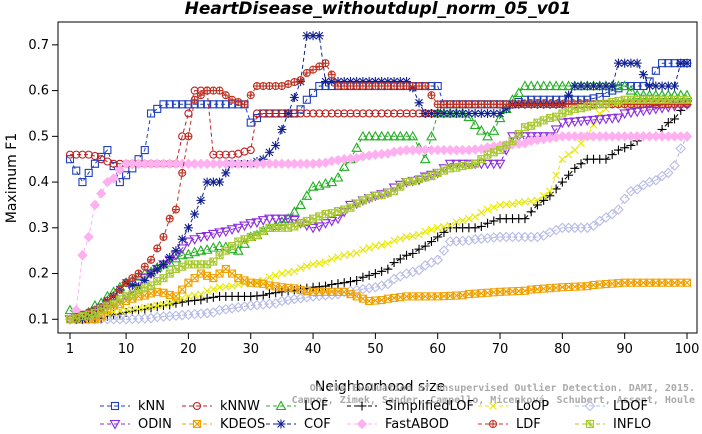 The image size is (702, 434). What do you see at coordinates (632, 424) in the screenshot?
I see `legend-label: INFLO` at bounding box center [632, 424].